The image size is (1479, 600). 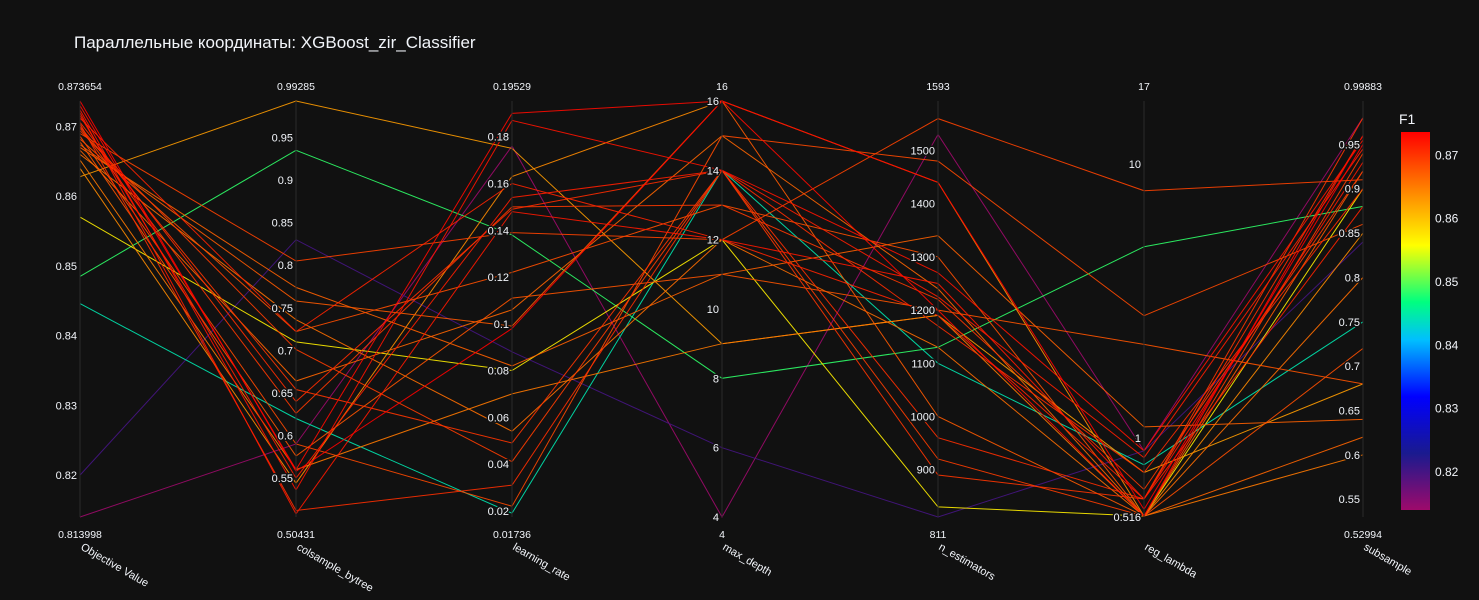 I want to click on axis-min-label: 0.813998, so click(x=80, y=535).